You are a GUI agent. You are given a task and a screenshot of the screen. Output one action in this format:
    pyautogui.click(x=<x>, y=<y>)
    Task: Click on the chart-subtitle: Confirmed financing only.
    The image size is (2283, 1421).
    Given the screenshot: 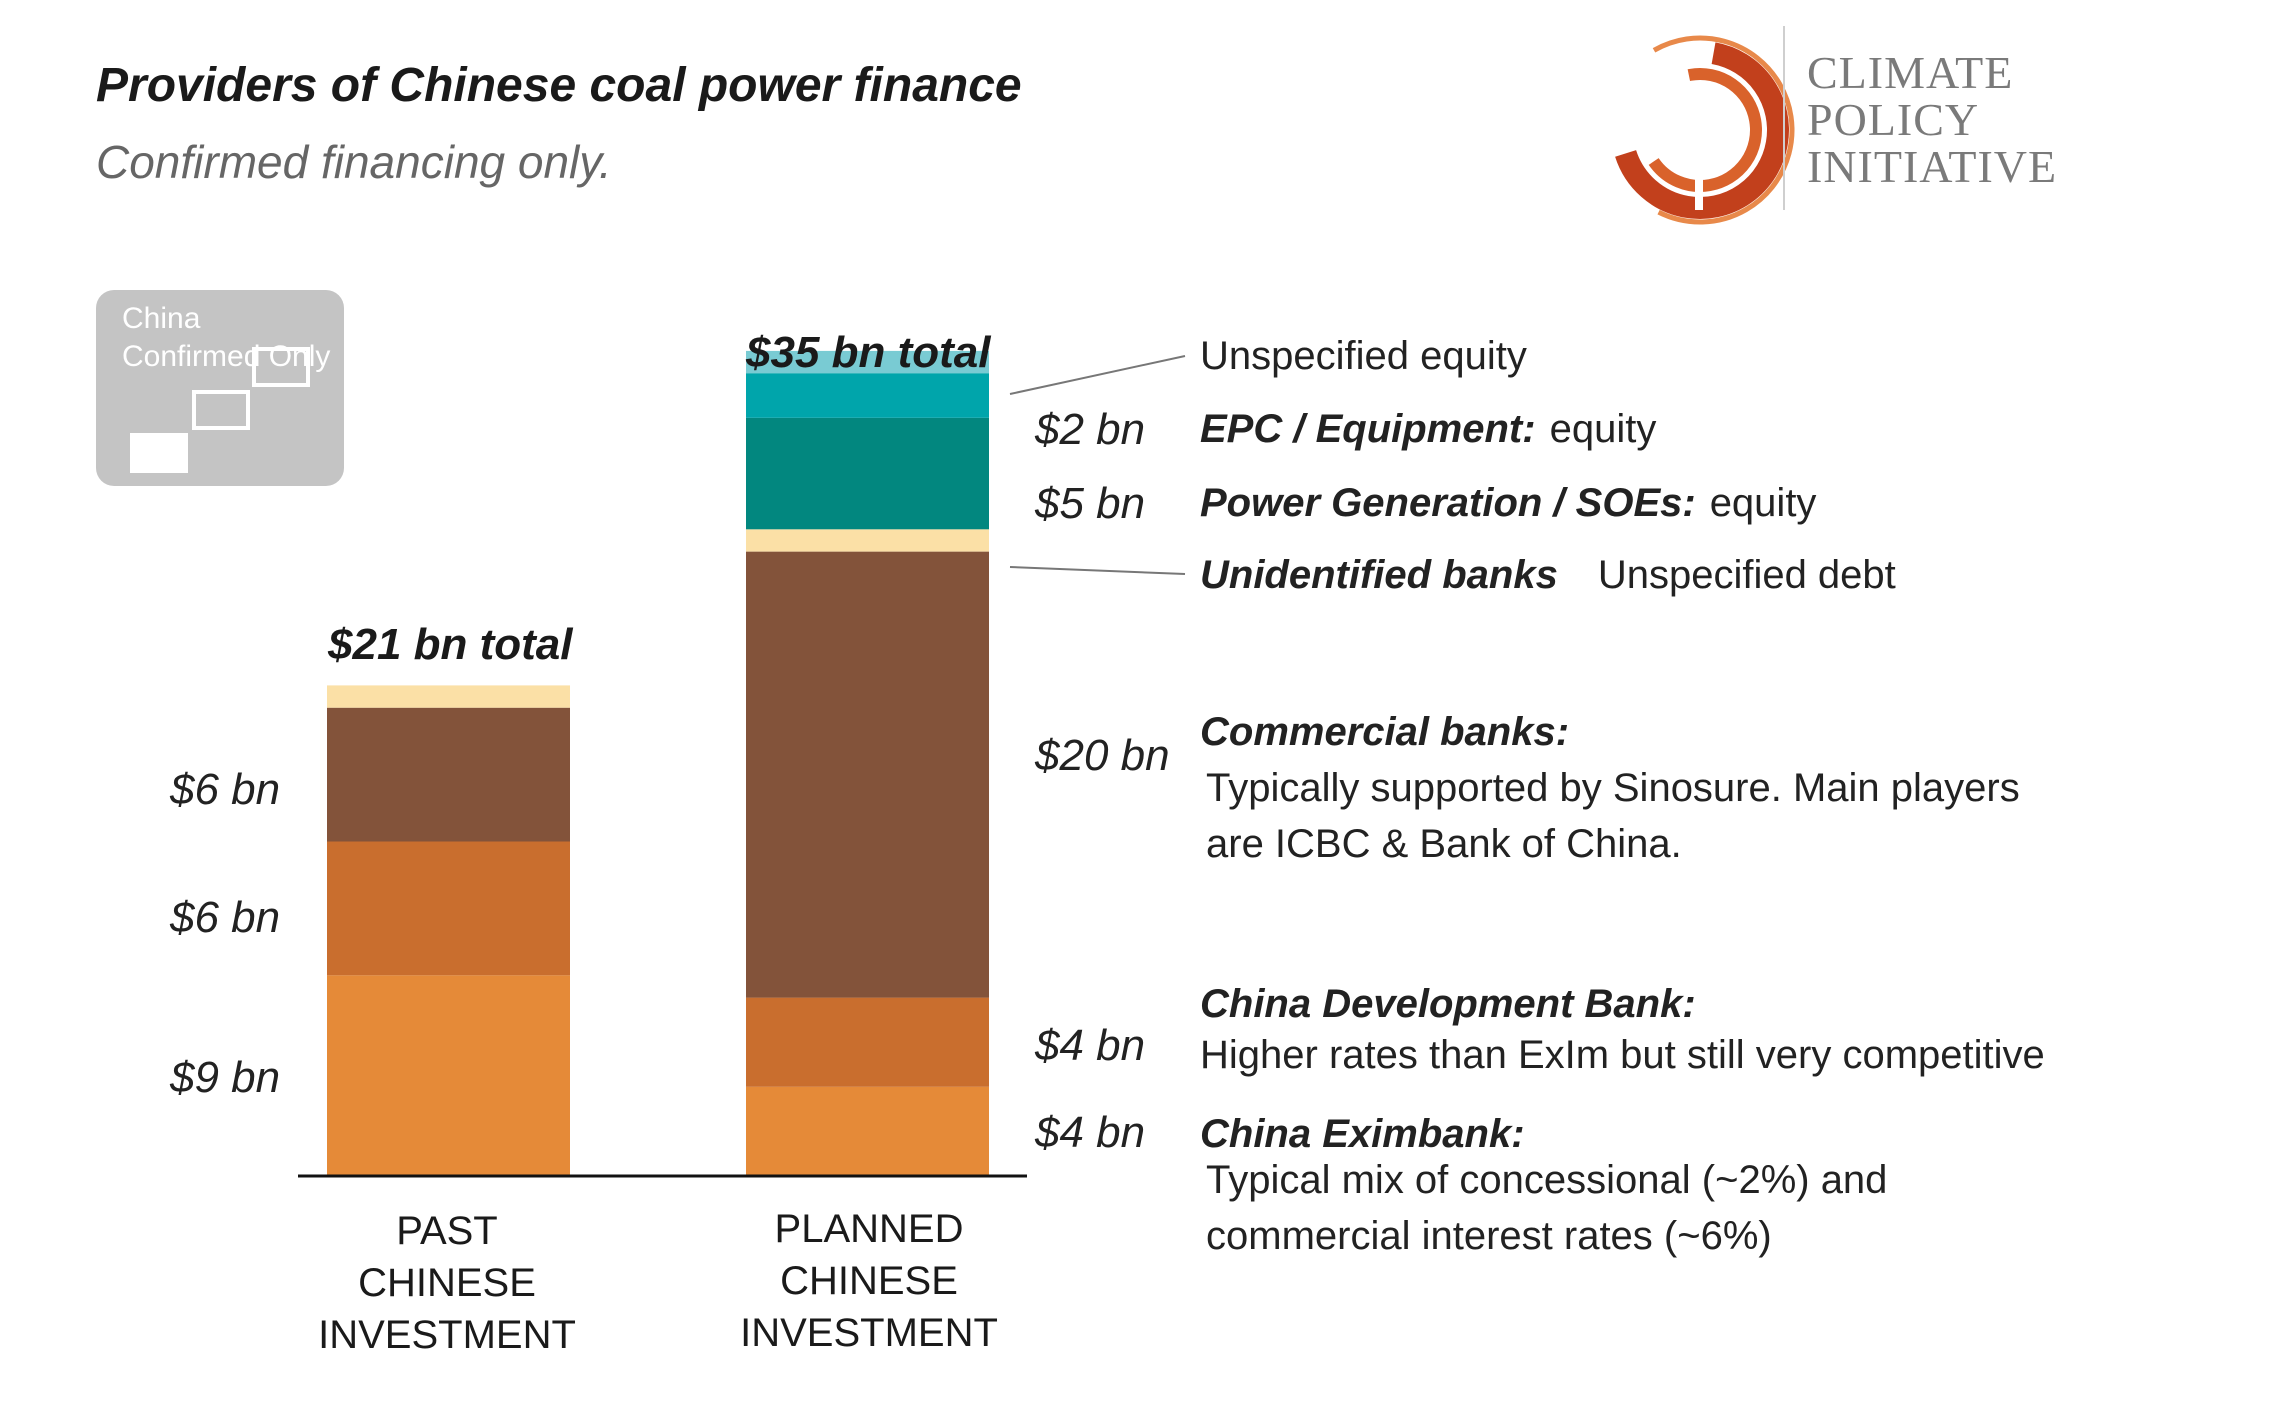 What is the action you would take?
    pyautogui.click(x=354, y=162)
    